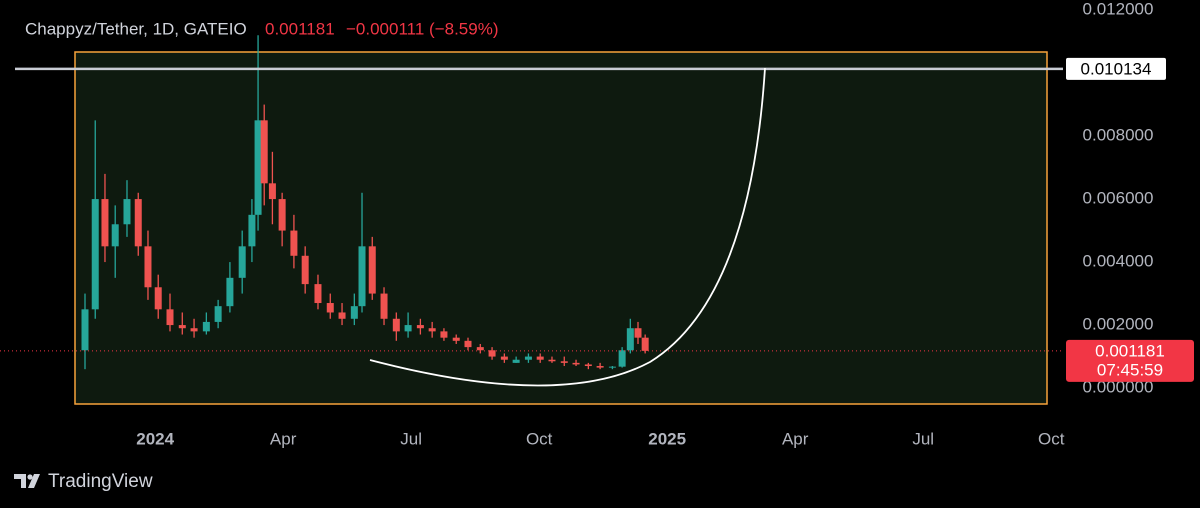  Describe the element at coordinates (1130, 369) in the screenshot. I see `countdown-label: 07:45:59` at that location.